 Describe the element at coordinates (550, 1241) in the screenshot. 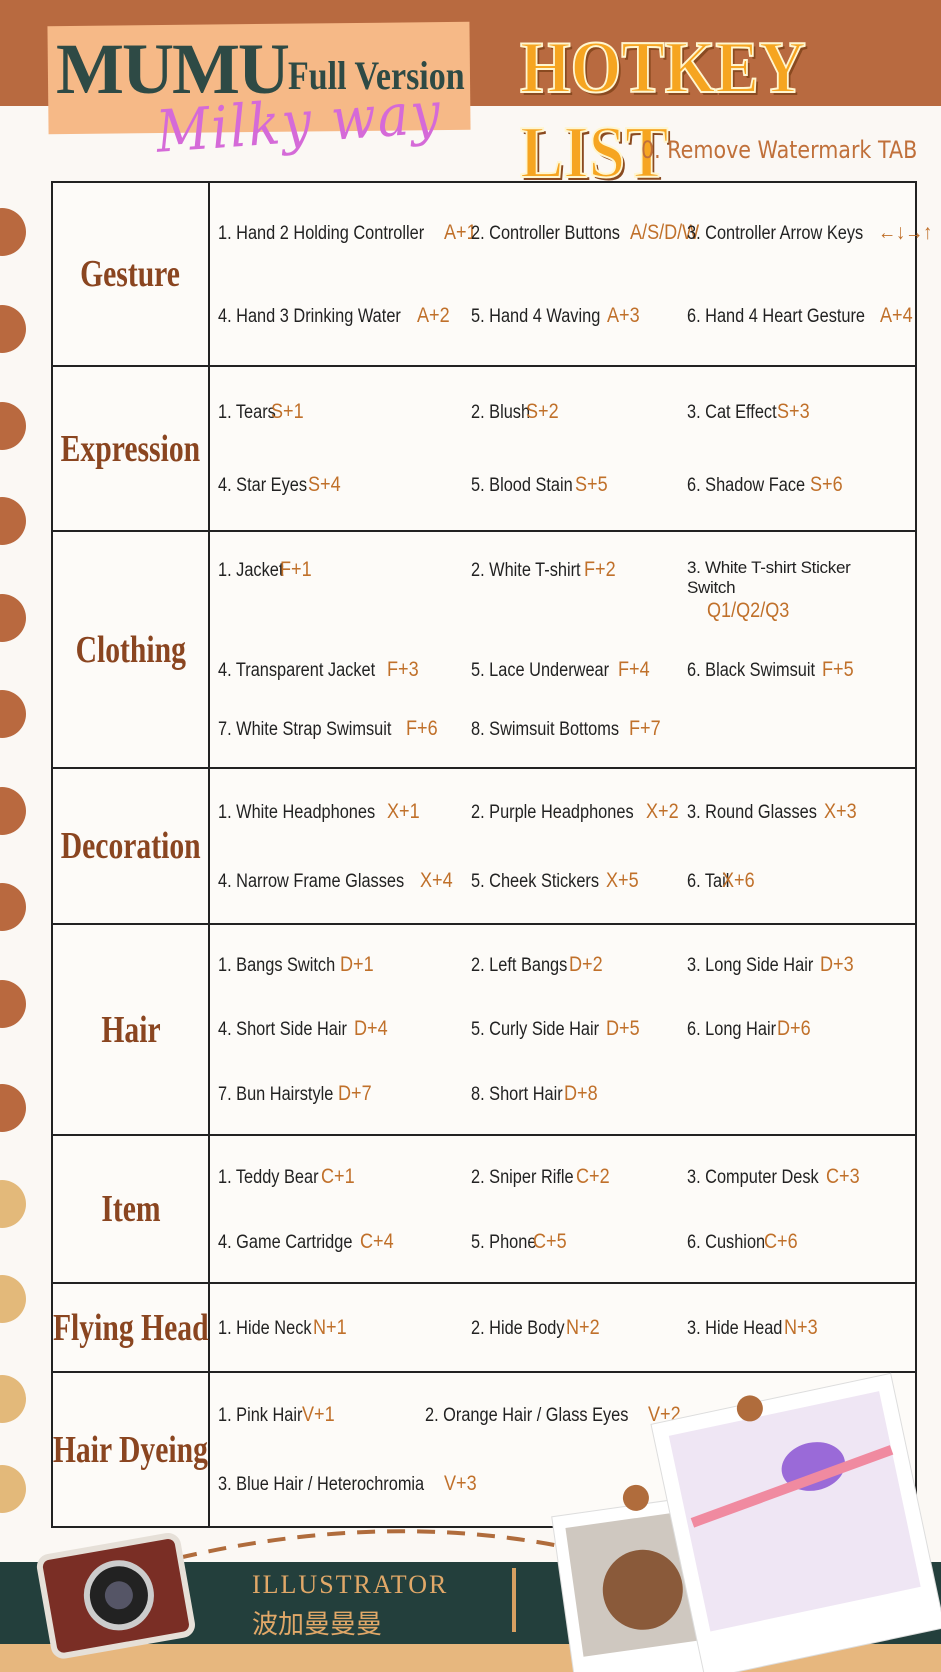

I see `item-key: C+5` at that location.